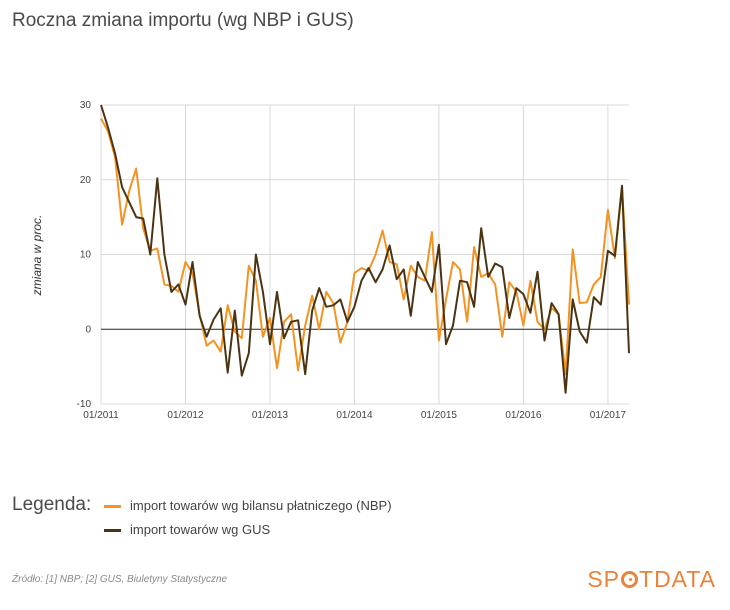 The height and width of the screenshot is (610, 730). Describe the element at coordinates (101, 415) in the screenshot. I see `x-tick-label: 01/2011` at that location.